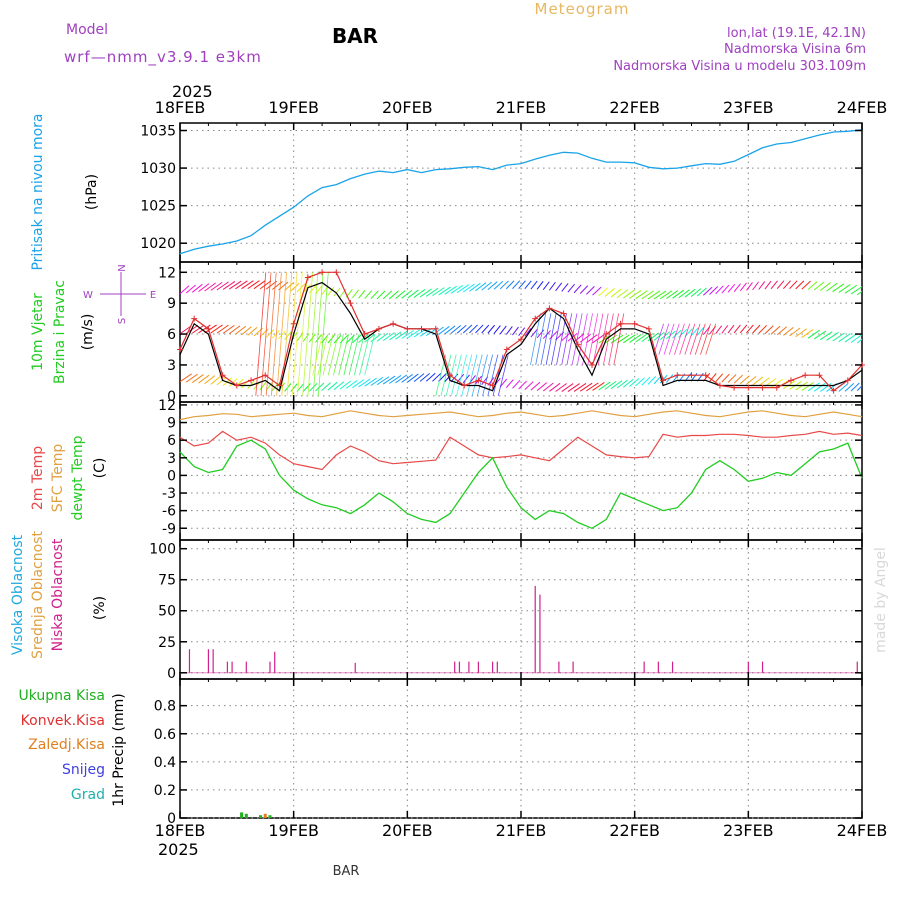 This screenshot has width=900, height=900. Describe the element at coordinates (881, 600) in the screenshot. I see `credit-text: made by Angel` at that location.